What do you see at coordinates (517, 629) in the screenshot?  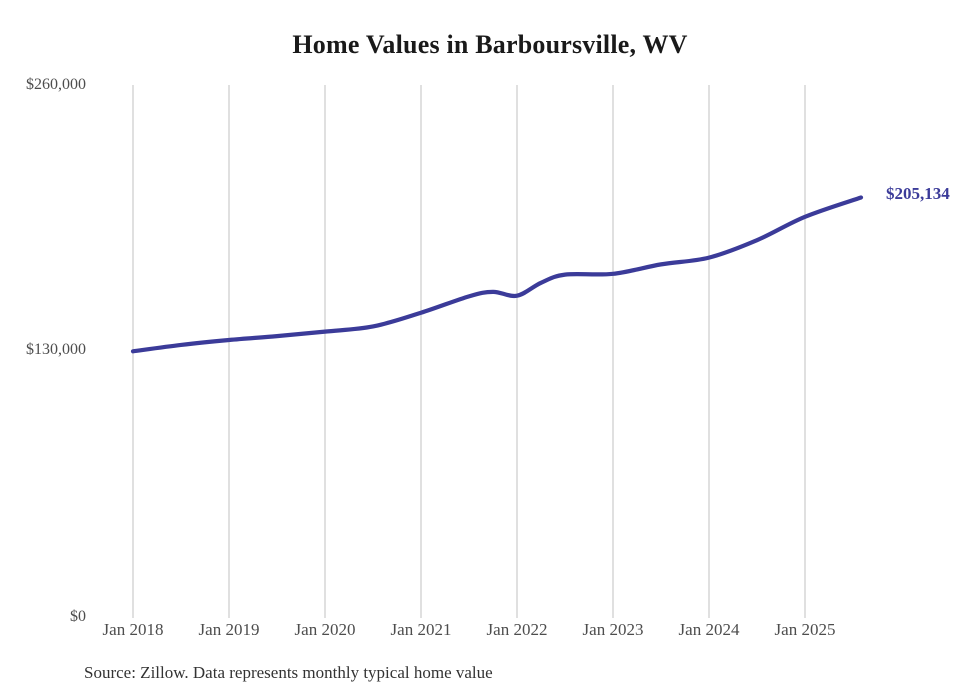 I see `x-axis-tick-jan-2022: Jan 2022` at bounding box center [517, 629].